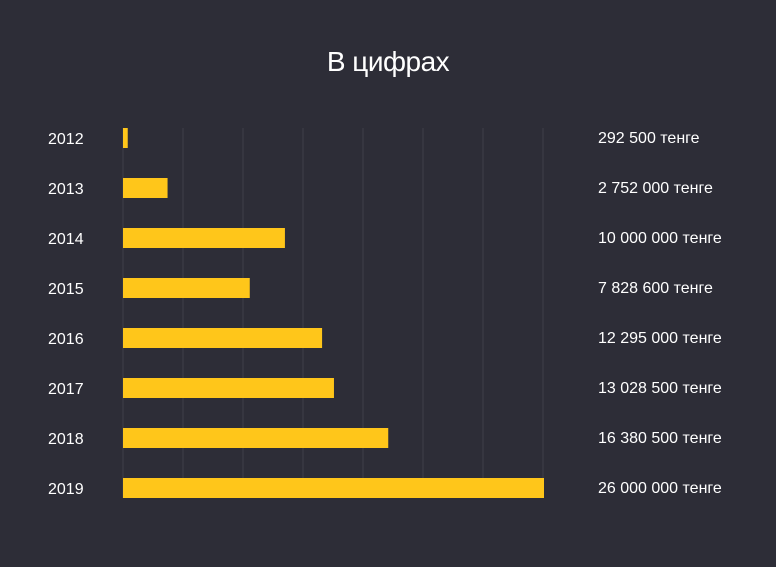 The width and height of the screenshot is (776, 567). What do you see at coordinates (66, 389) in the screenshot?
I see `year-label-2017: 2017` at bounding box center [66, 389].